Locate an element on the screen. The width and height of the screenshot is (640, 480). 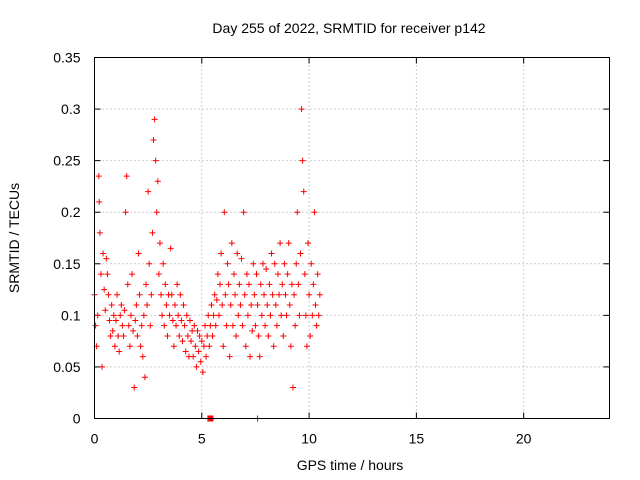
x-tick-labels: 0 5 10 15 20 is located at coordinates (311, 439).